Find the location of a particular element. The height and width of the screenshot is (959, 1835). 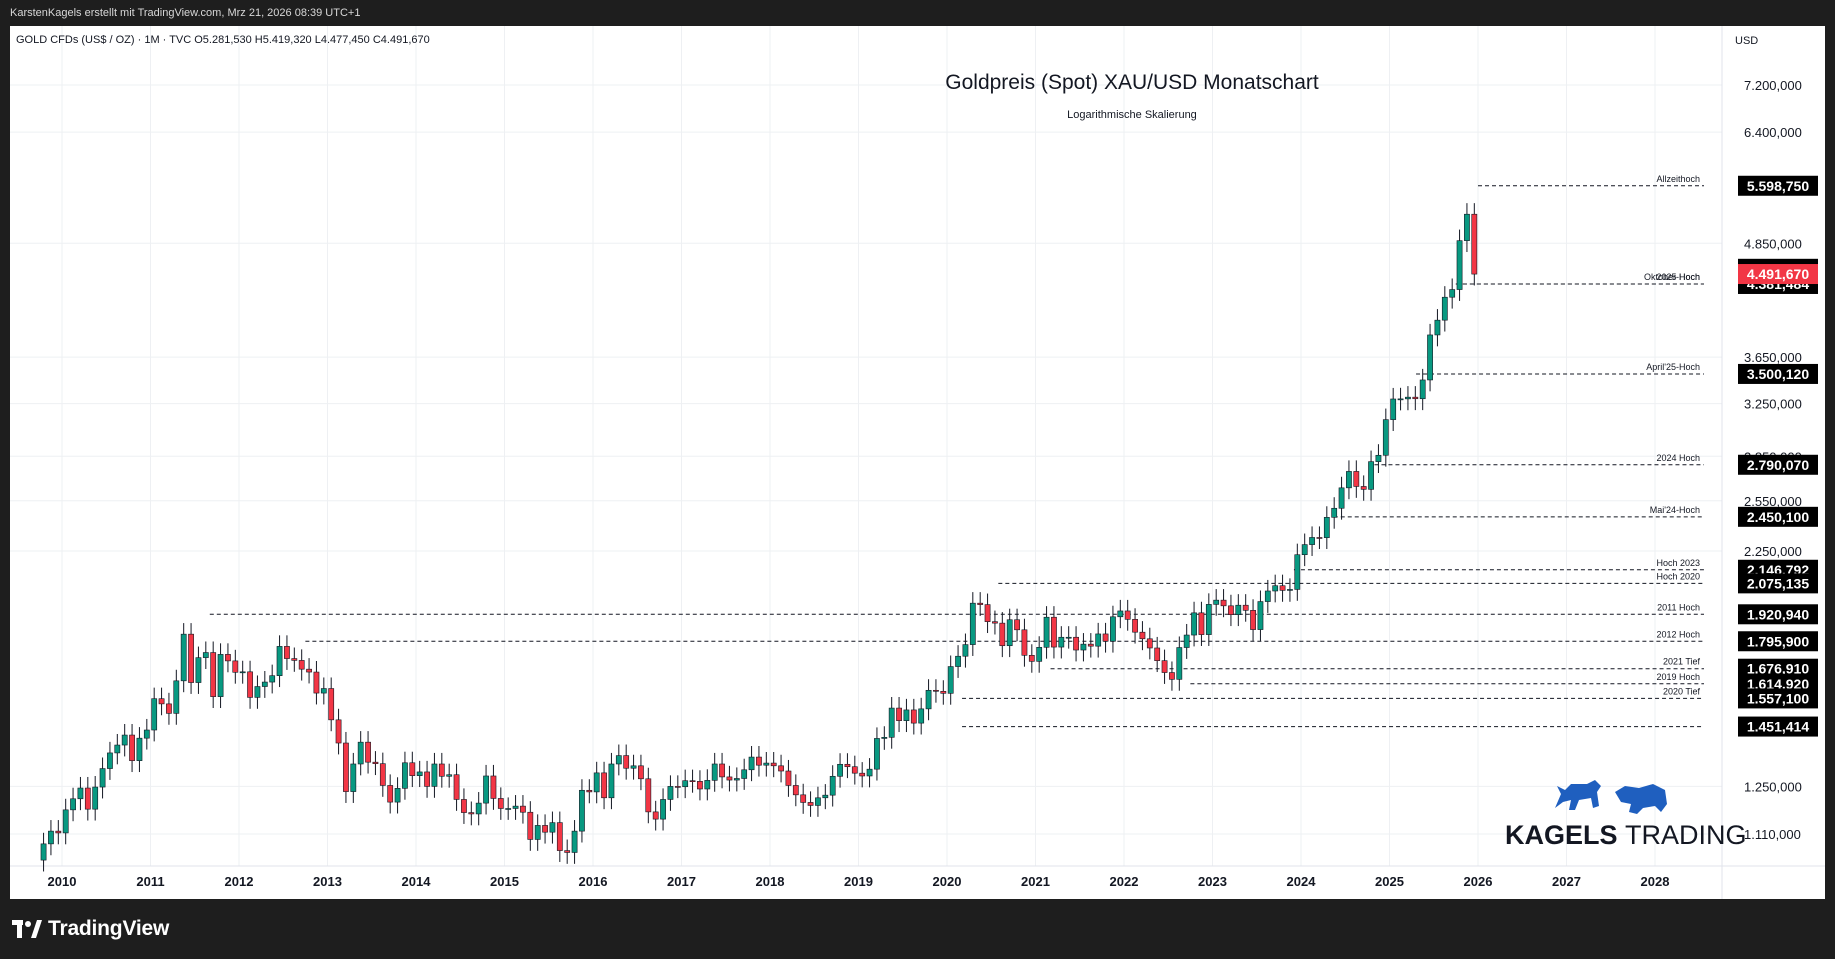

level-label-12-box is located at coordinates (1778, 698).